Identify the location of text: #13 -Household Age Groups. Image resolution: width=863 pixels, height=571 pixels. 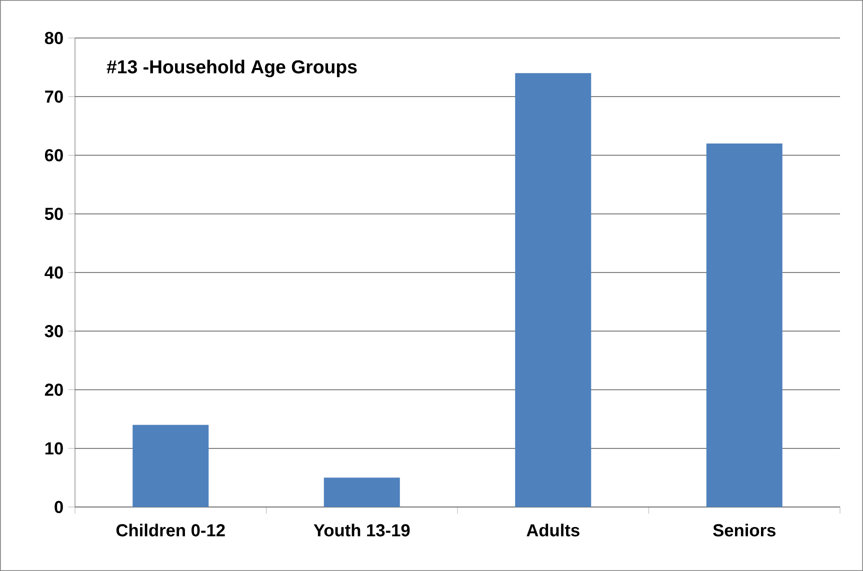
(231, 69).